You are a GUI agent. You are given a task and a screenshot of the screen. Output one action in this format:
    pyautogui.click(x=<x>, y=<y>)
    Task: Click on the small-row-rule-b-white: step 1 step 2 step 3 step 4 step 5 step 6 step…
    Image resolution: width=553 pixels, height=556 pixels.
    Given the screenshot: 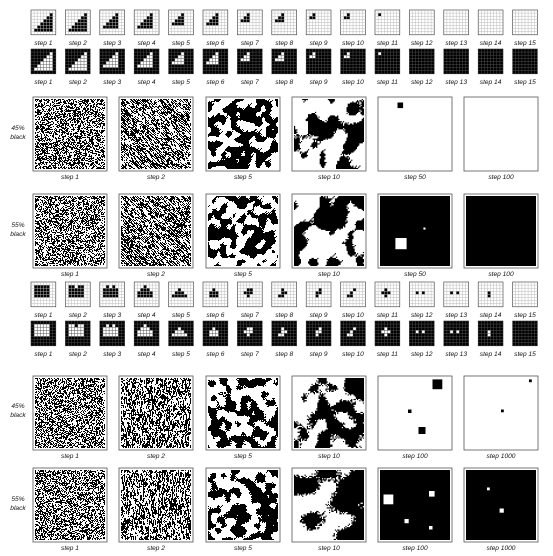 What is the action you would take?
    pyautogui.click(x=284, y=300)
    